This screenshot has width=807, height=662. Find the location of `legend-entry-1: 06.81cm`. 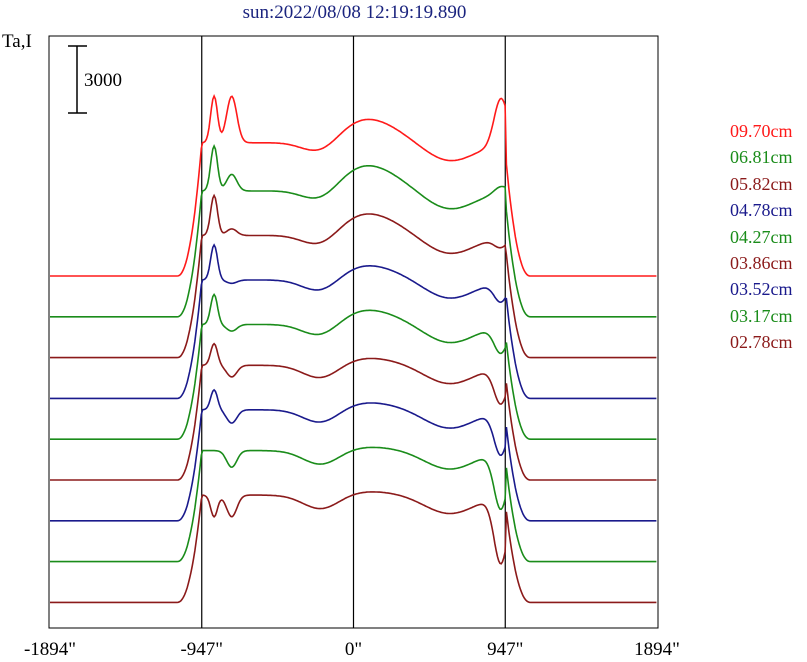

legend-entry-1: 06.81cm is located at coordinates (761, 157).